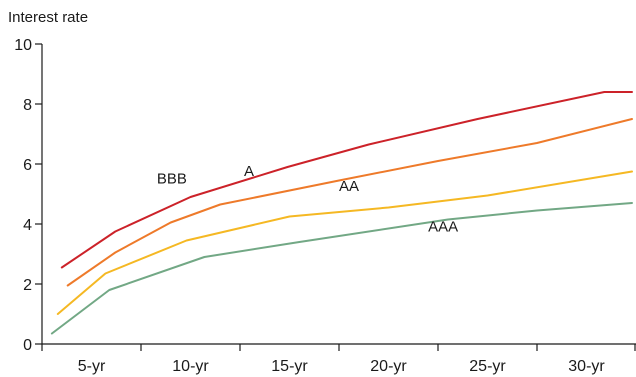  I want to click on series-label-bbb: BBB, so click(172, 179).